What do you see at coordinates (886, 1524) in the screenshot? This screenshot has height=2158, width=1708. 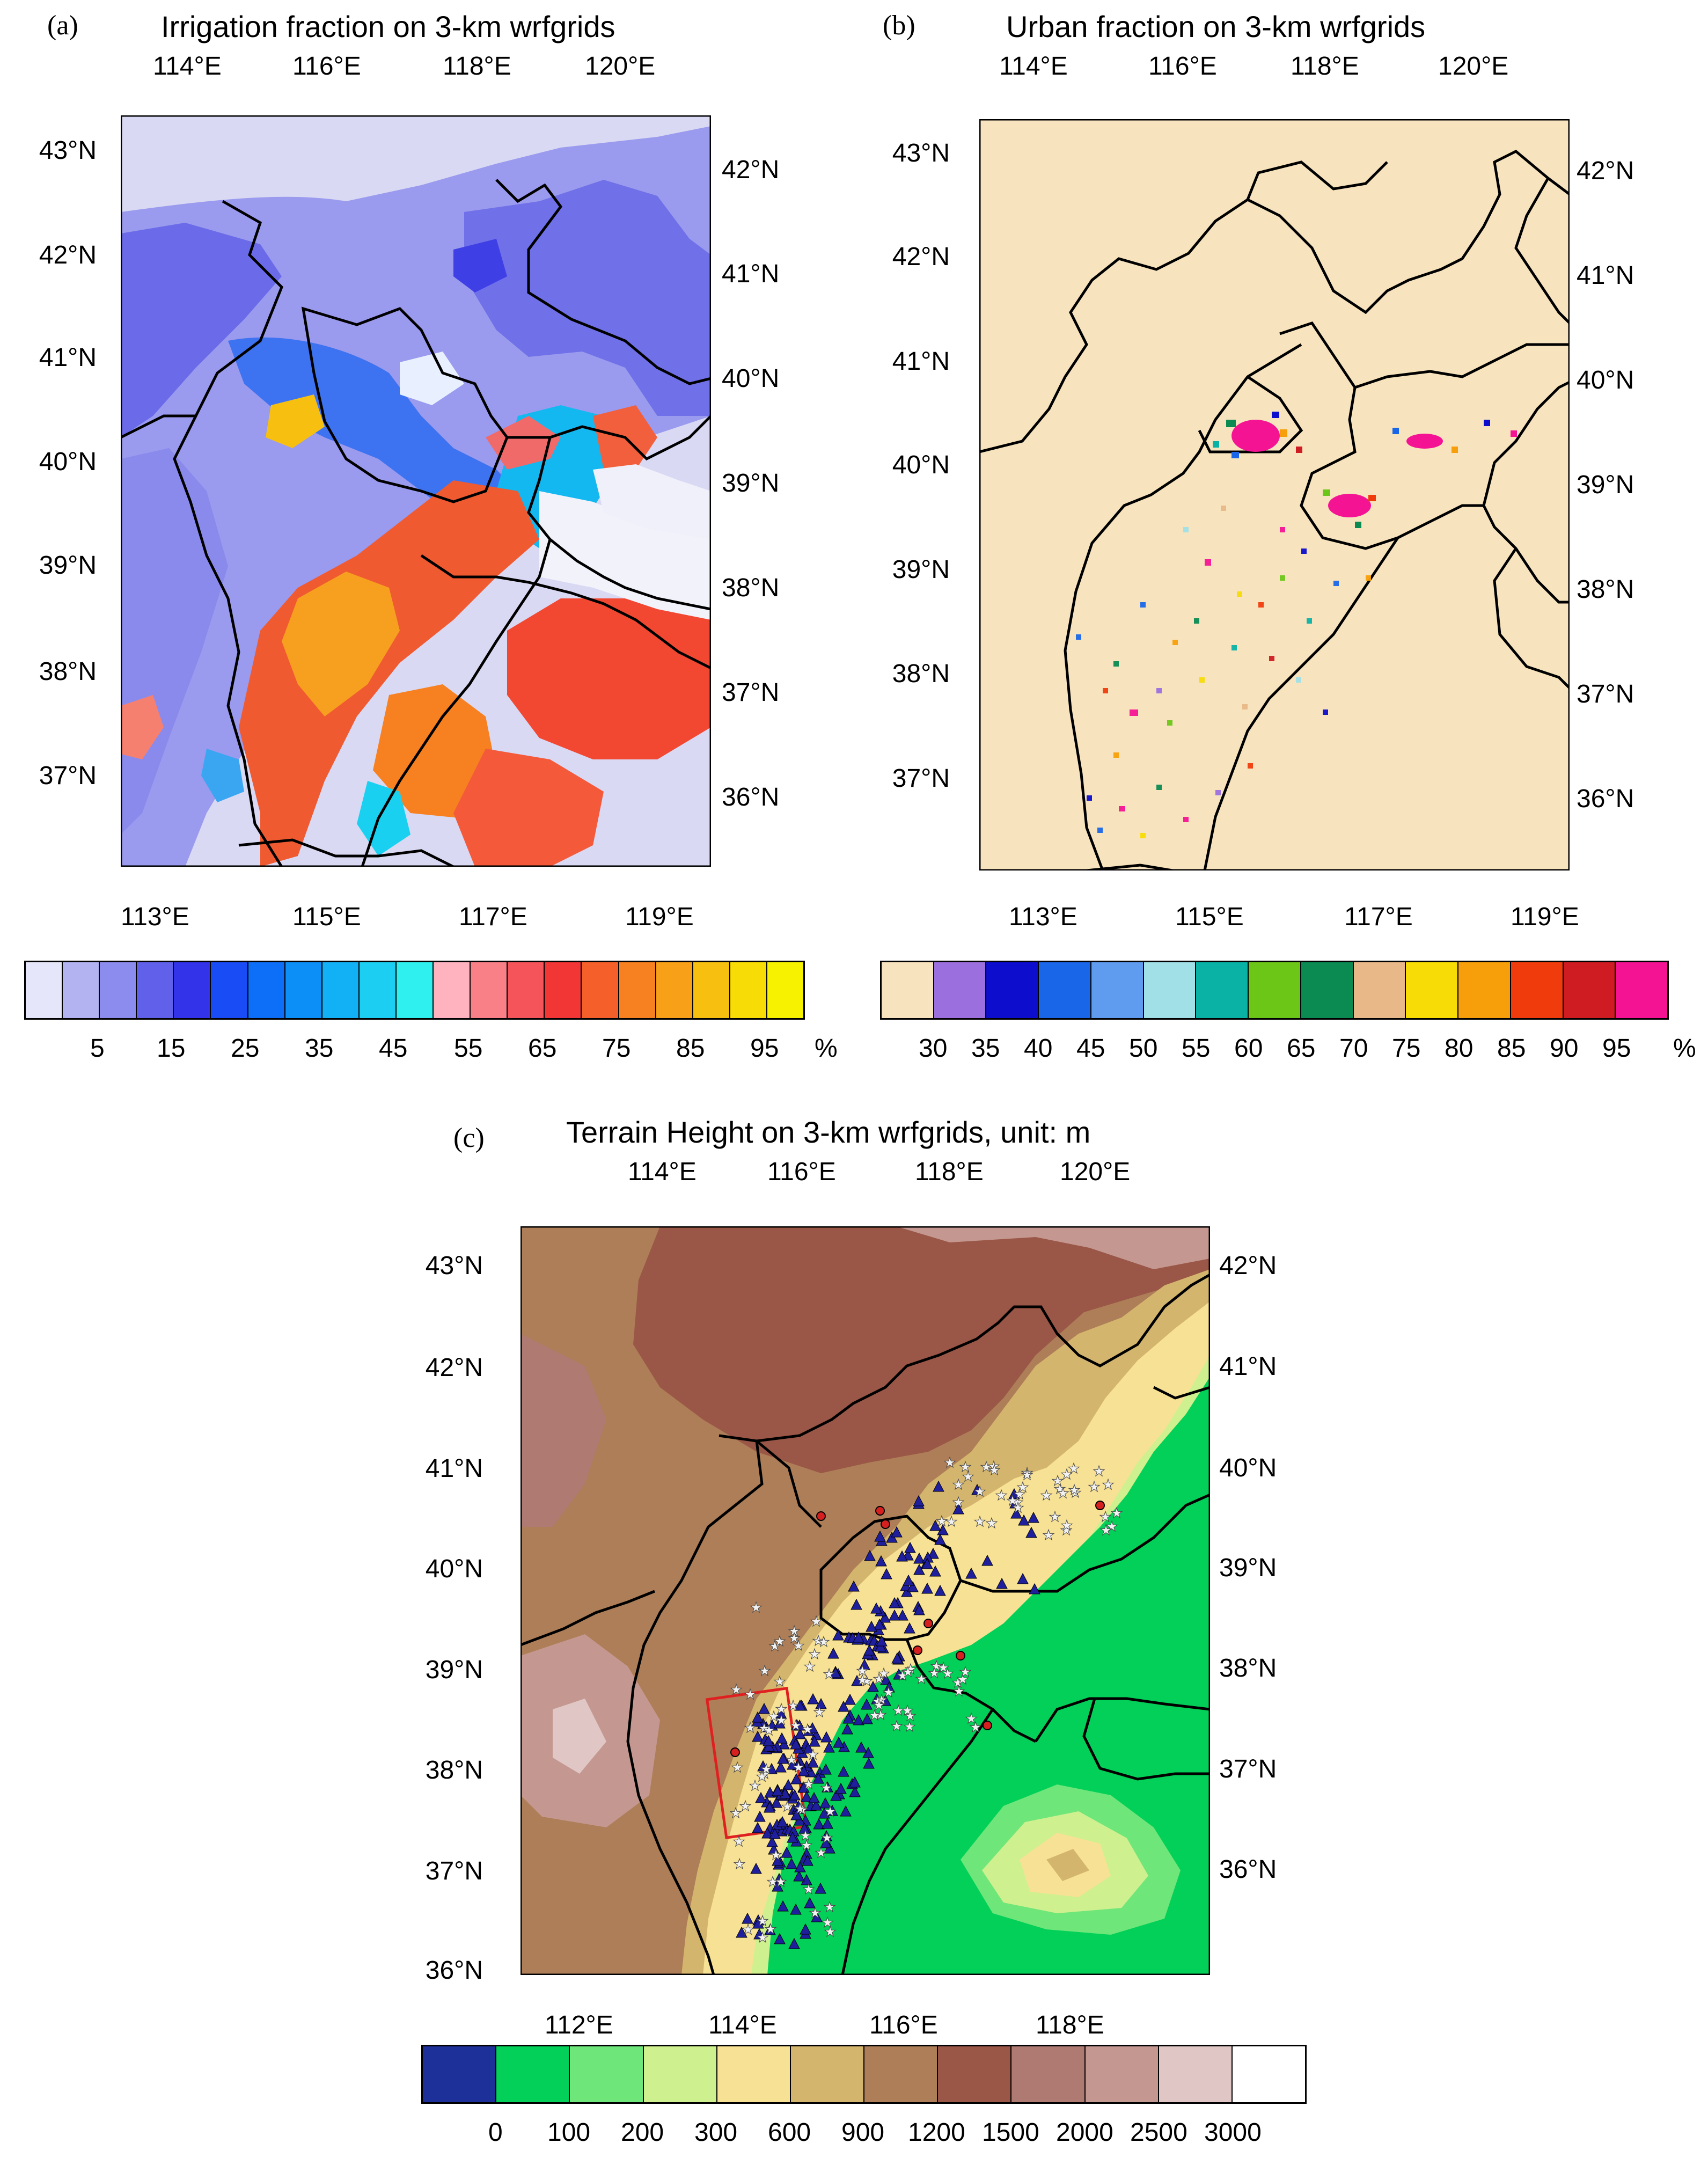 I see `station-circle-marker` at bounding box center [886, 1524].